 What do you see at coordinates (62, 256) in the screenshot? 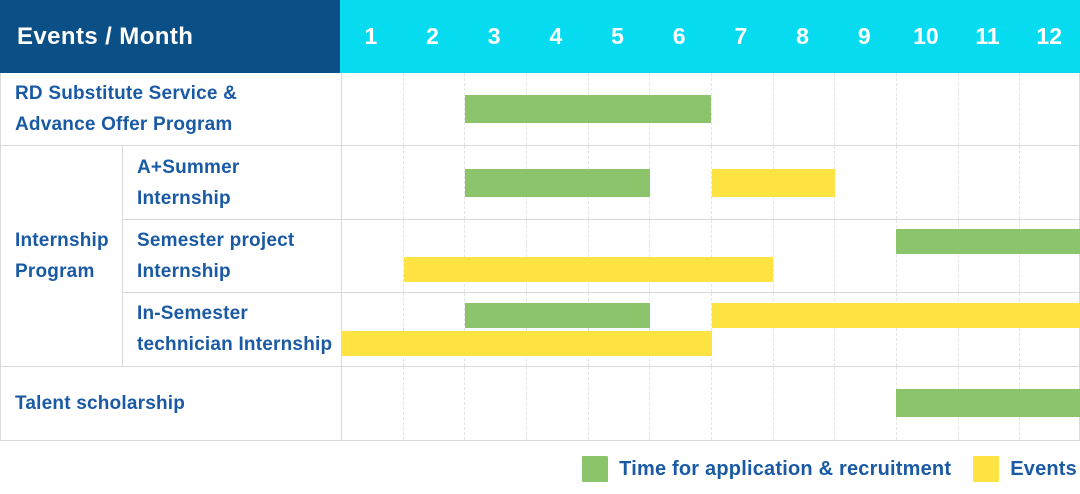
I see `group-label-internship-program: Internship Program` at bounding box center [62, 256].